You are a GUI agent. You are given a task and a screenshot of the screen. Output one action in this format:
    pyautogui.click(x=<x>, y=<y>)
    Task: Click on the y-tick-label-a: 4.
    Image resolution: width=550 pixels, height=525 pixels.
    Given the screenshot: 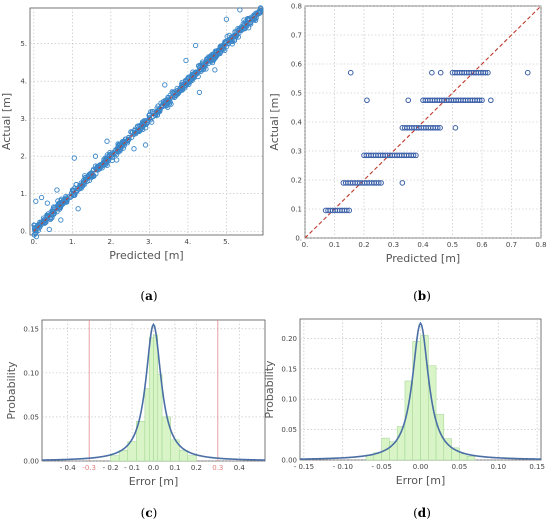 What is the action you would take?
    pyautogui.click(x=23, y=82)
    